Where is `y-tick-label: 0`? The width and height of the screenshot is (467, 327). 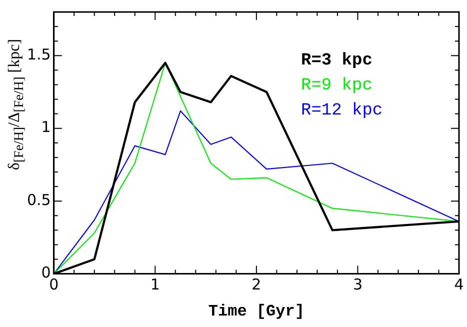 y-tick-label: 0 is located at coordinates (46, 273).